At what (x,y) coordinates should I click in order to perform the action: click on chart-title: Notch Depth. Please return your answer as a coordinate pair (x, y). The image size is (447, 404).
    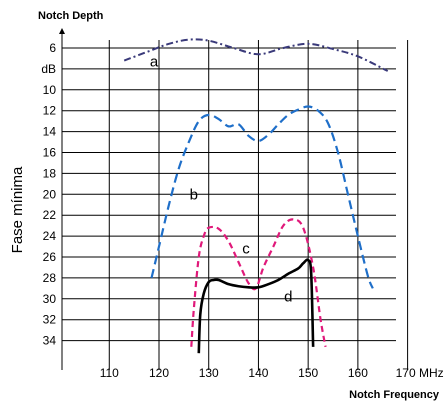
    Looking at the image, I should click on (71, 16).